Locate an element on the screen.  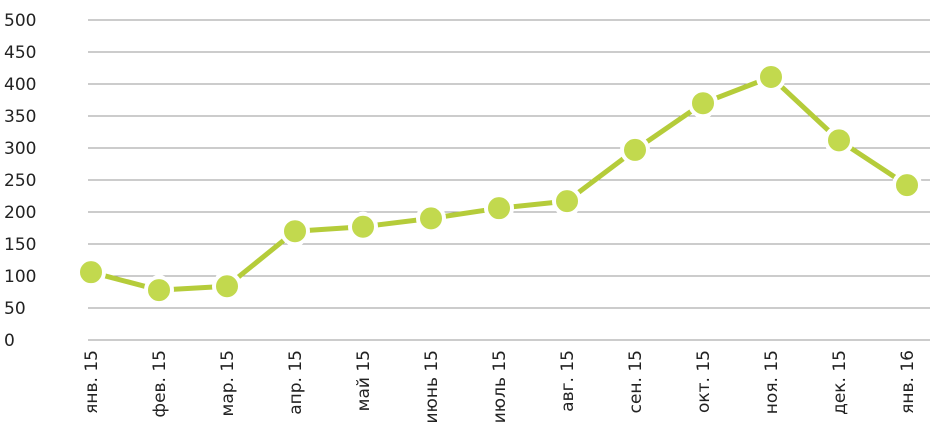
x-tick-label: окт. 15 is located at coordinates (704, 381).